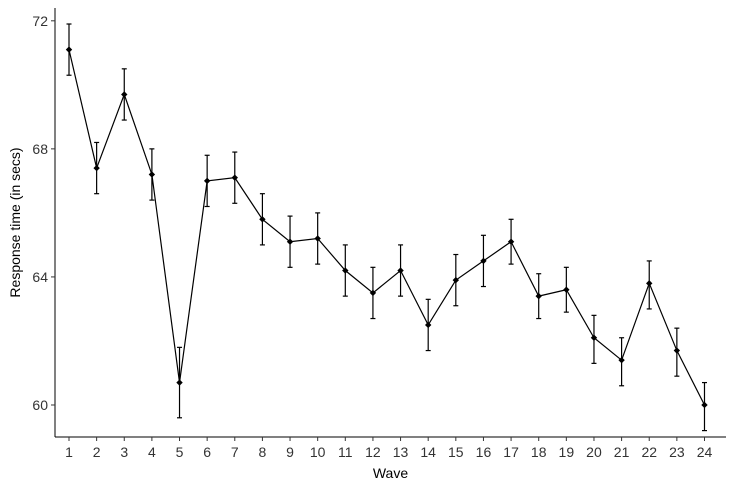 This screenshot has width=731, height=490. What do you see at coordinates (40, 405) in the screenshot?
I see `y-tick-label: 60` at bounding box center [40, 405].